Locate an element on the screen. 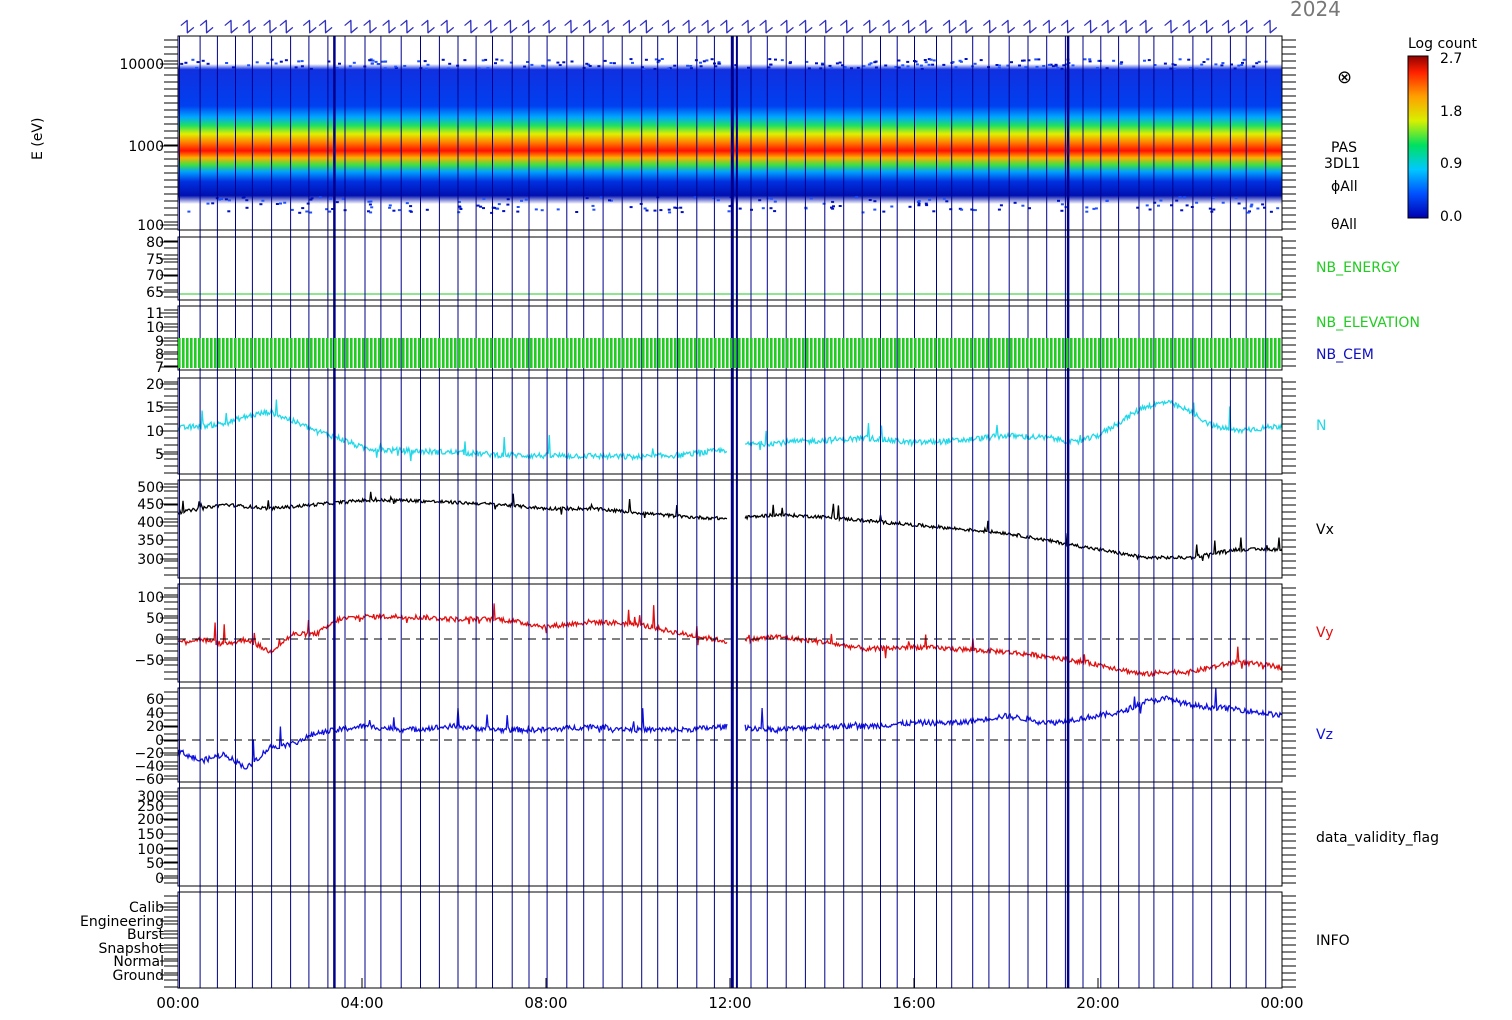 The width and height of the screenshot is (1512, 1020). x-tick-label: 04:00 is located at coordinates (361, 1003).